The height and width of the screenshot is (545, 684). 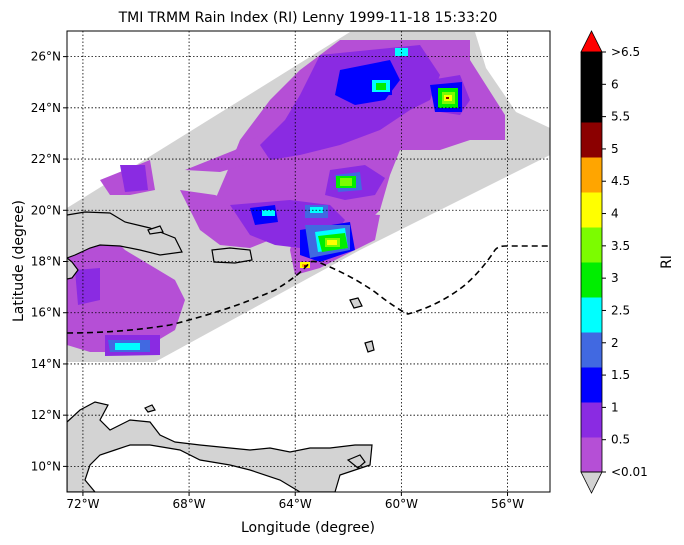 I want to click on puerto-rico, so click(x=232, y=255).